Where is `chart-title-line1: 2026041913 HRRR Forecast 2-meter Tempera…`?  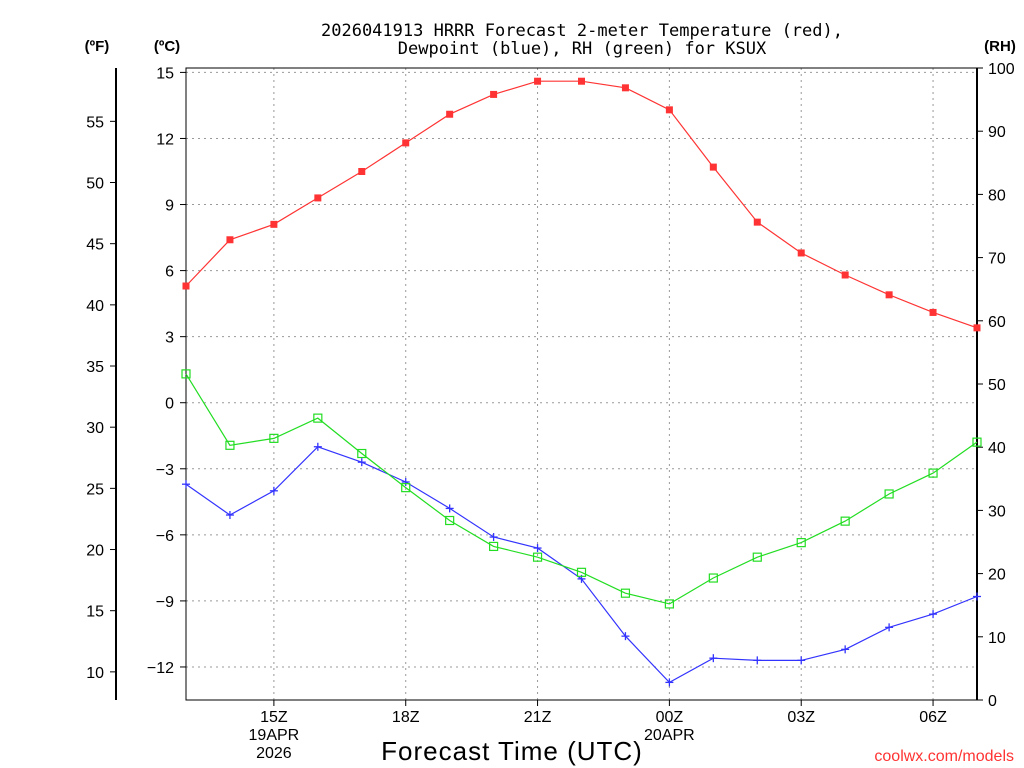 chart-title-line1: 2026041913 HRRR Forecast 2-meter Tempera… is located at coordinates (582, 31).